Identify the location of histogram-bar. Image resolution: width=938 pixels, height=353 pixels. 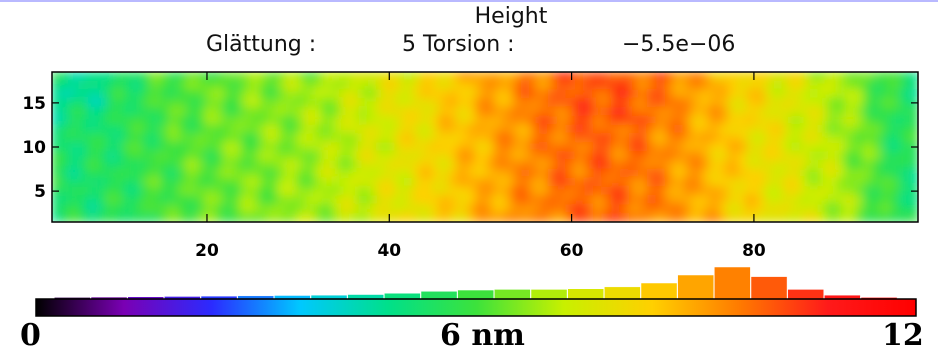
(695, 287).